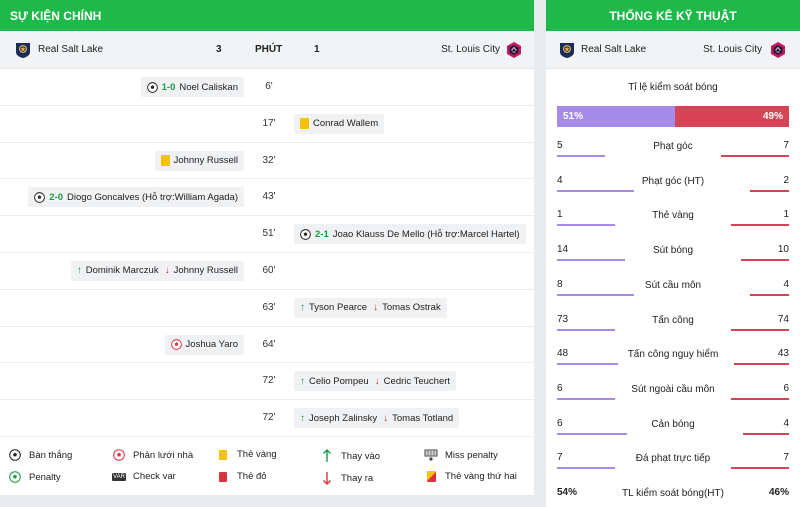  What do you see at coordinates (673, 15) in the screenshot?
I see `stats-title: THỐNG KÊ KỸ THUẬT` at bounding box center [673, 15].